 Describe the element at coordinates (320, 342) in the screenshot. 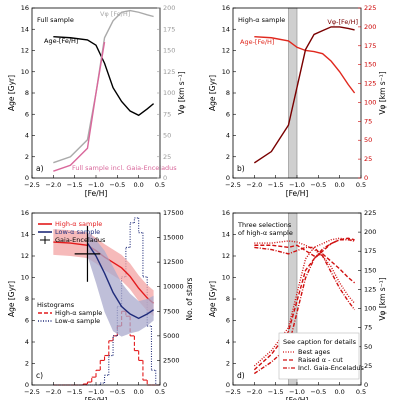

I see `legend-title: See caption for details` at that location.